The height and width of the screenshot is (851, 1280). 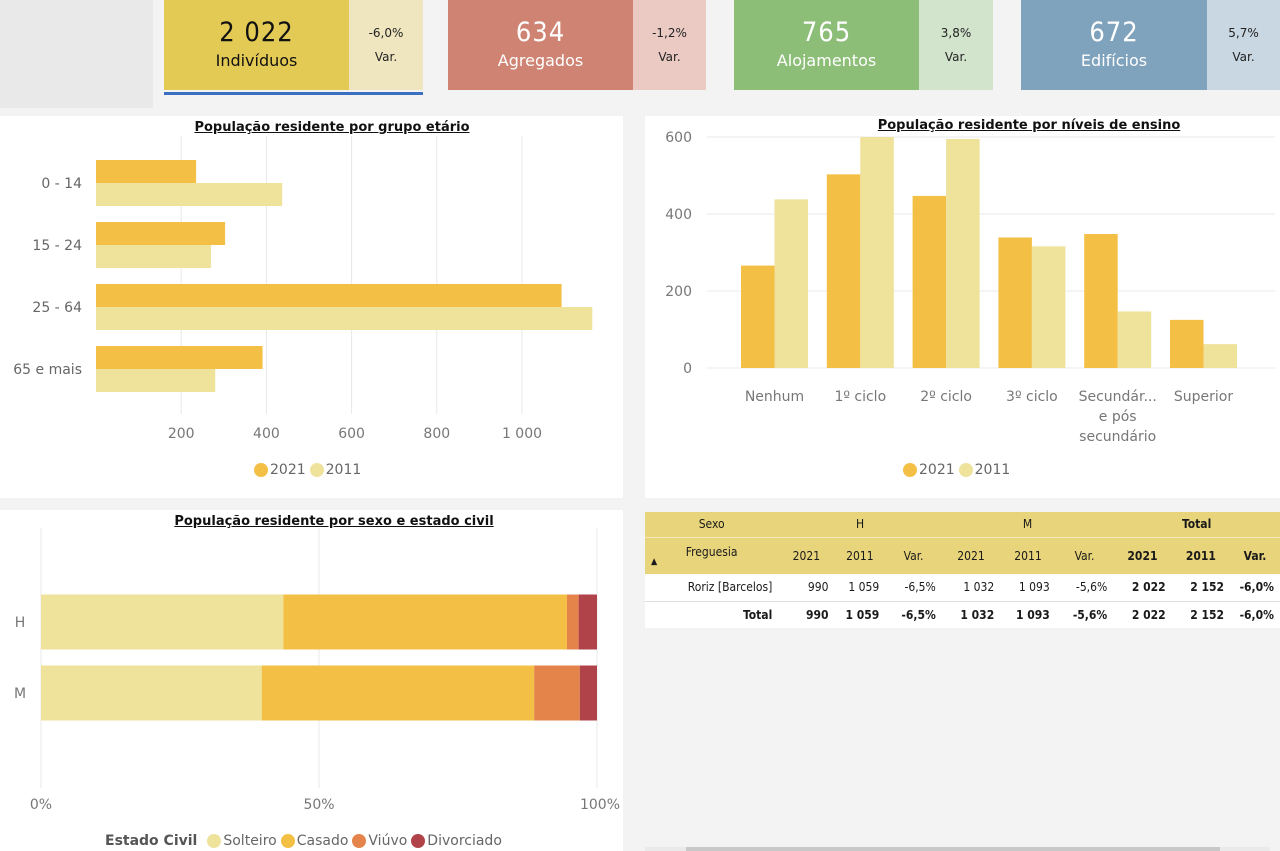 I want to click on cell: 2 022, so click(x=1142, y=614).